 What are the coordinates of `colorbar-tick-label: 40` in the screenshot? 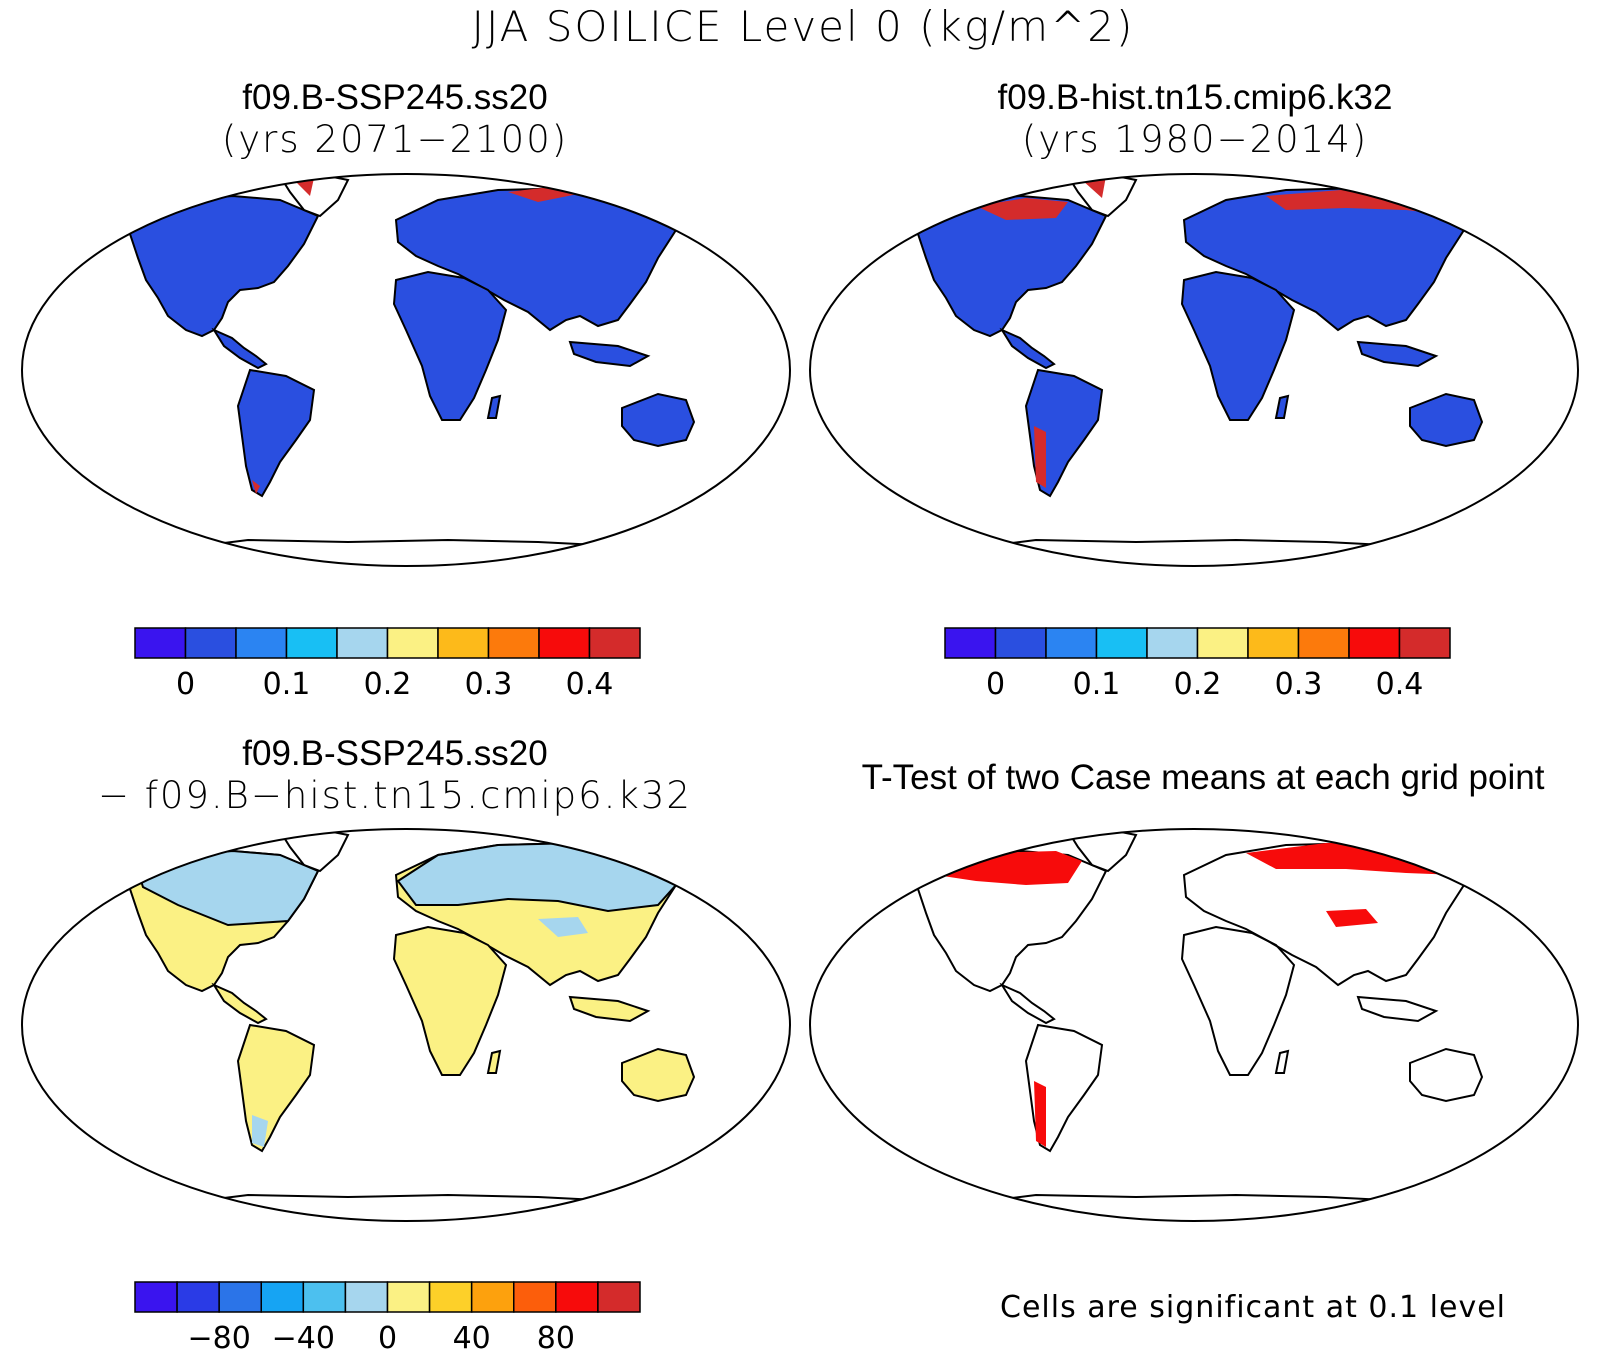 It's located at (472, 1335).